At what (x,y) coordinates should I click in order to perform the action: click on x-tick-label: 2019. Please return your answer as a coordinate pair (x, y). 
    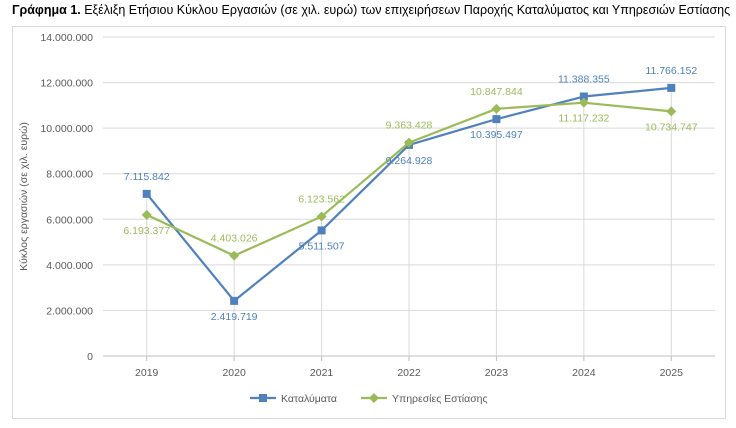
    Looking at the image, I should click on (147, 373).